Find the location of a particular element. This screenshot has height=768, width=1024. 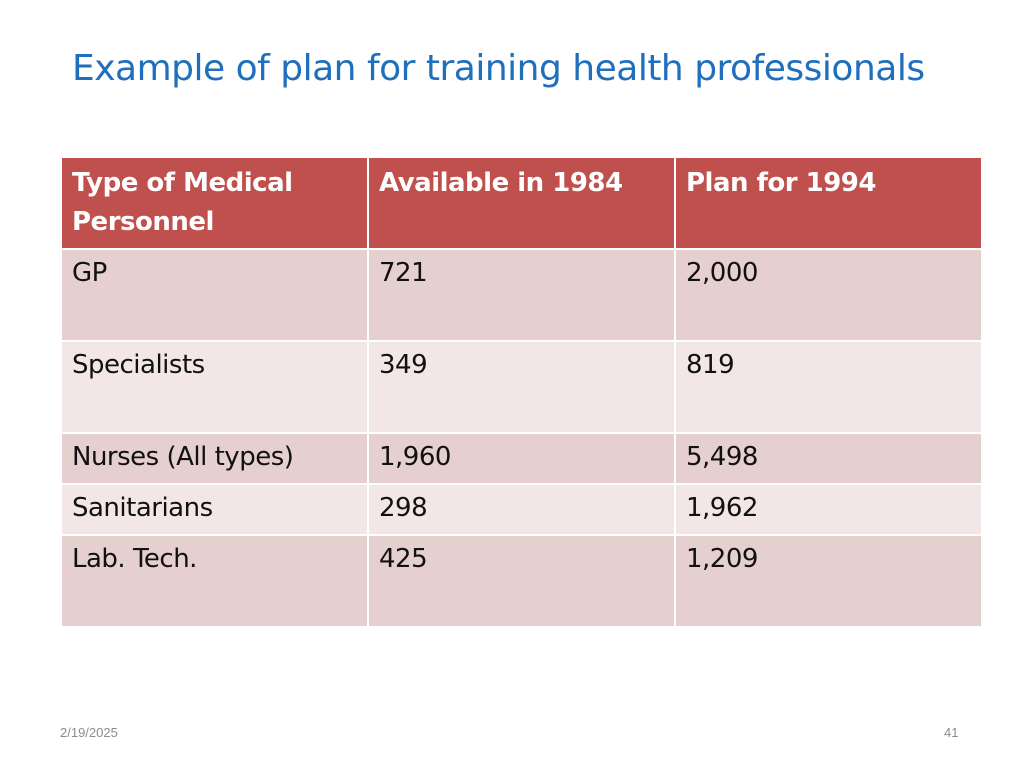

header-available-1984: Available in 1984 is located at coordinates (521, 203).